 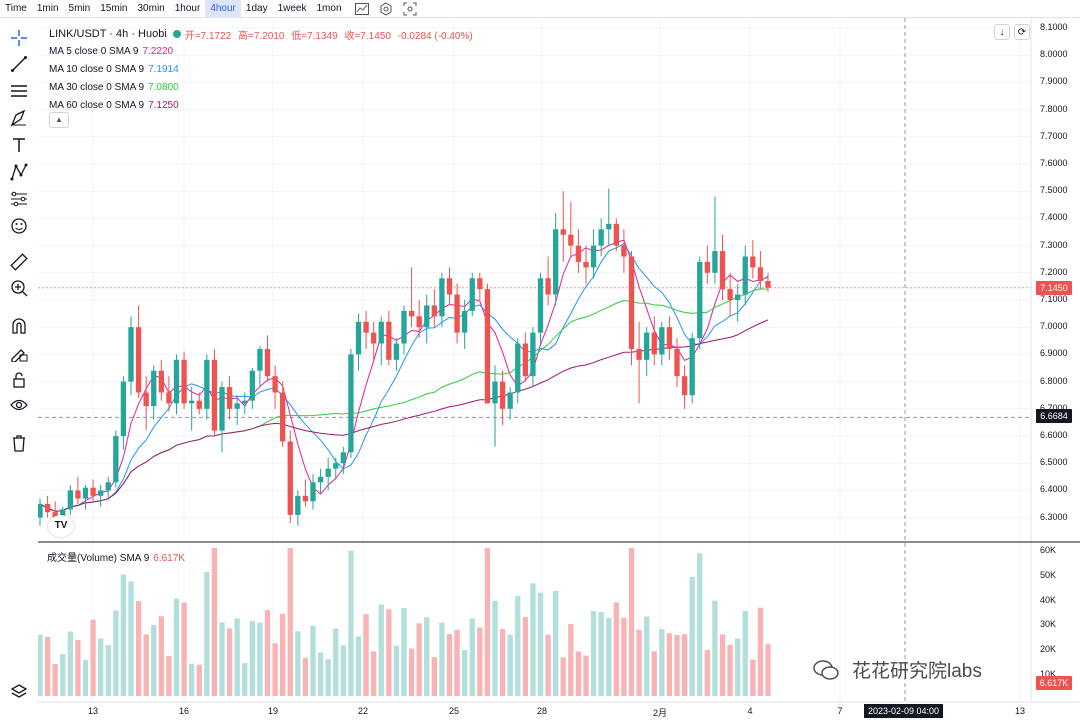 What do you see at coordinates (386, 8) in the screenshot?
I see `settings-icon` at bounding box center [386, 8].